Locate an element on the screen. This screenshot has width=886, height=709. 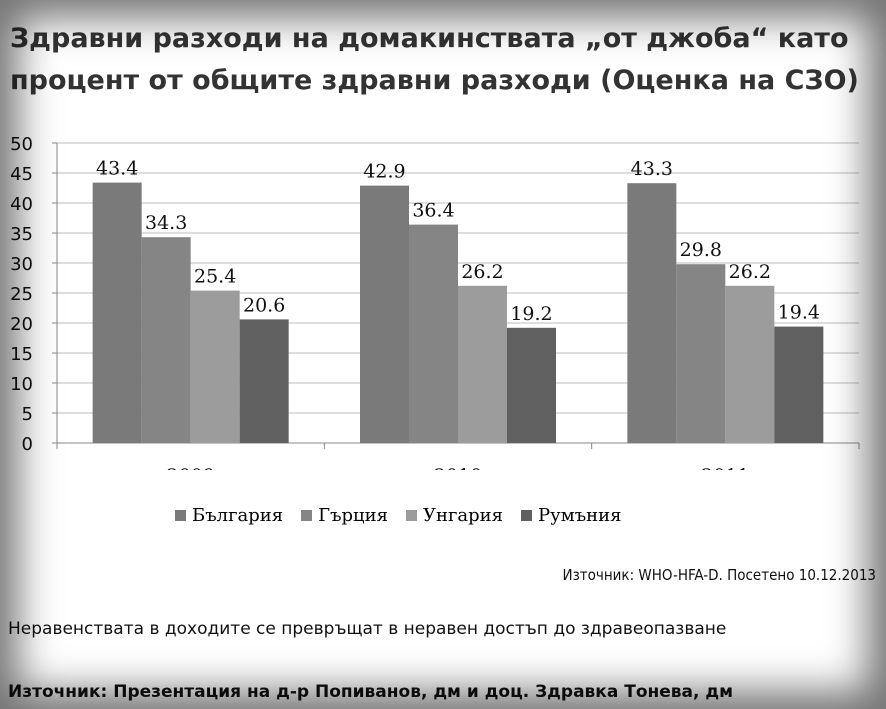
y-tick-label: 5 is located at coordinates (27, 414).